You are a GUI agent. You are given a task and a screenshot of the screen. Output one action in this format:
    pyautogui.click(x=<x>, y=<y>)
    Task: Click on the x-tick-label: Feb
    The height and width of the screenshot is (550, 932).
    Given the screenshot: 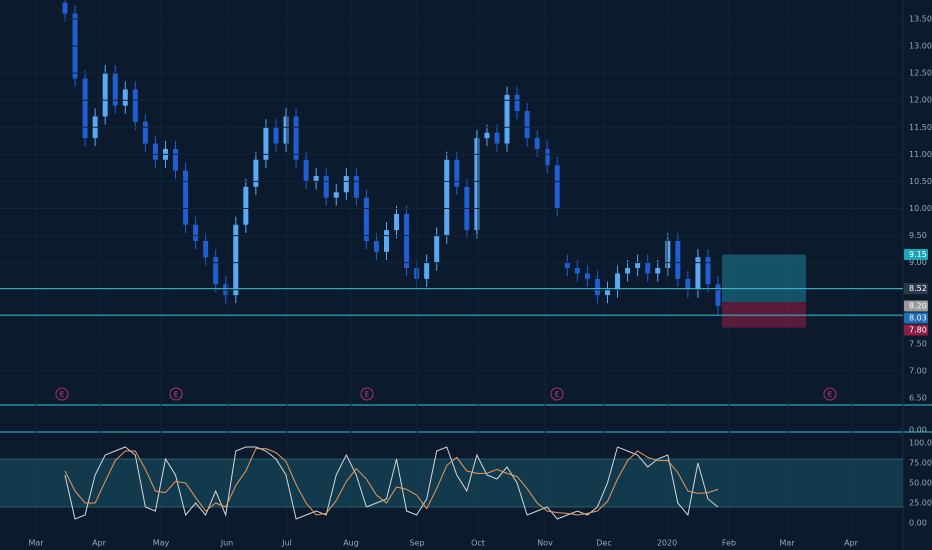 What is the action you would take?
    pyautogui.click(x=729, y=543)
    